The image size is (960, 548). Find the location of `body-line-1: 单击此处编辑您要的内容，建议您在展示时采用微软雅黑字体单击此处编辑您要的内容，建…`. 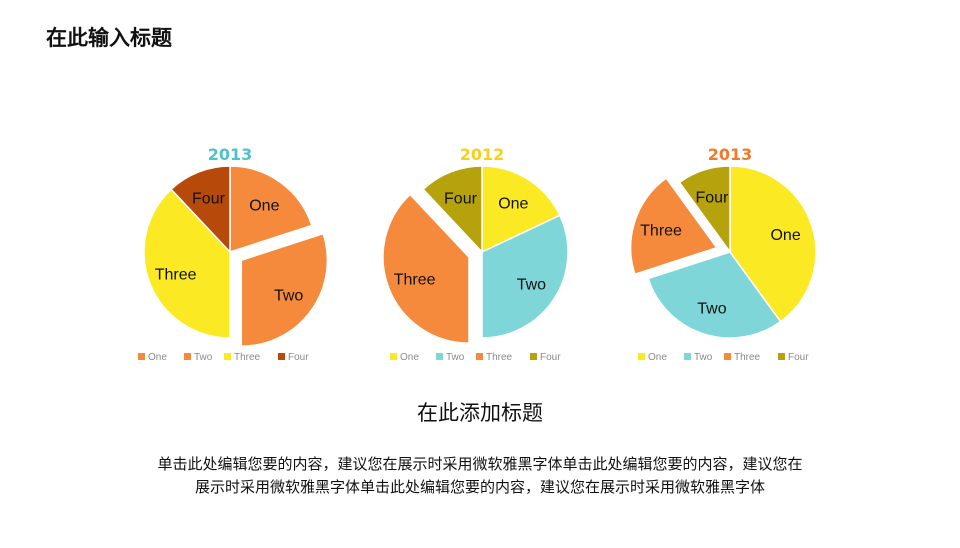

body-line-1: 单击此处编辑您要的内容，建议您在展示时采用微软雅黑字体单击此处编辑您要的内容，建… is located at coordinates (480, 464).